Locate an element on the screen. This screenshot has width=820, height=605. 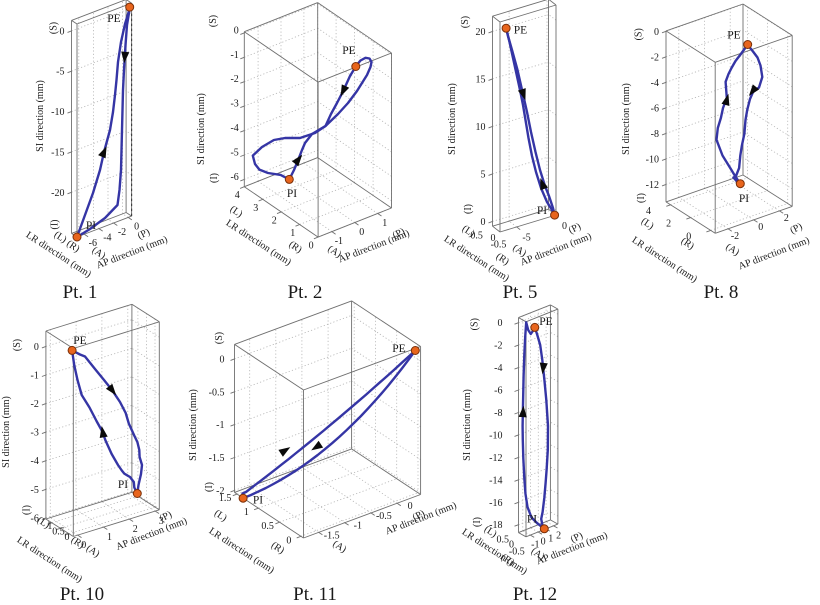
svg-text: Pt. 1 is located at coordinates (80, 292).